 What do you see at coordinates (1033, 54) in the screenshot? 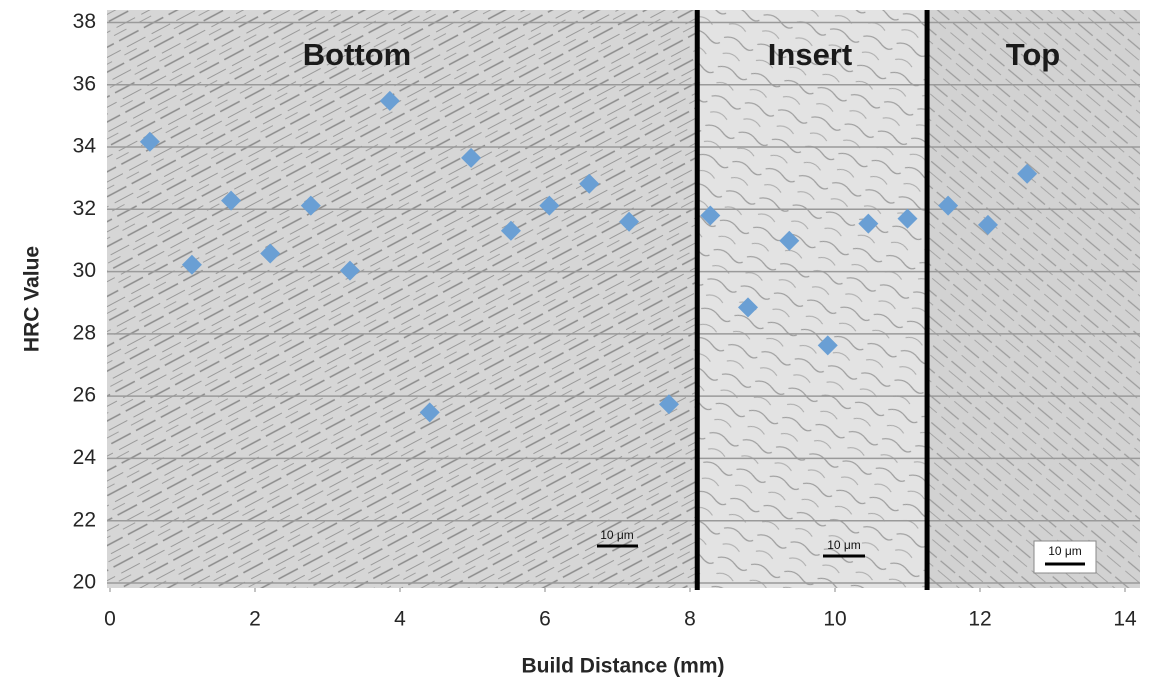
I see `region-label: Top` at bounding box center [1033, 54].